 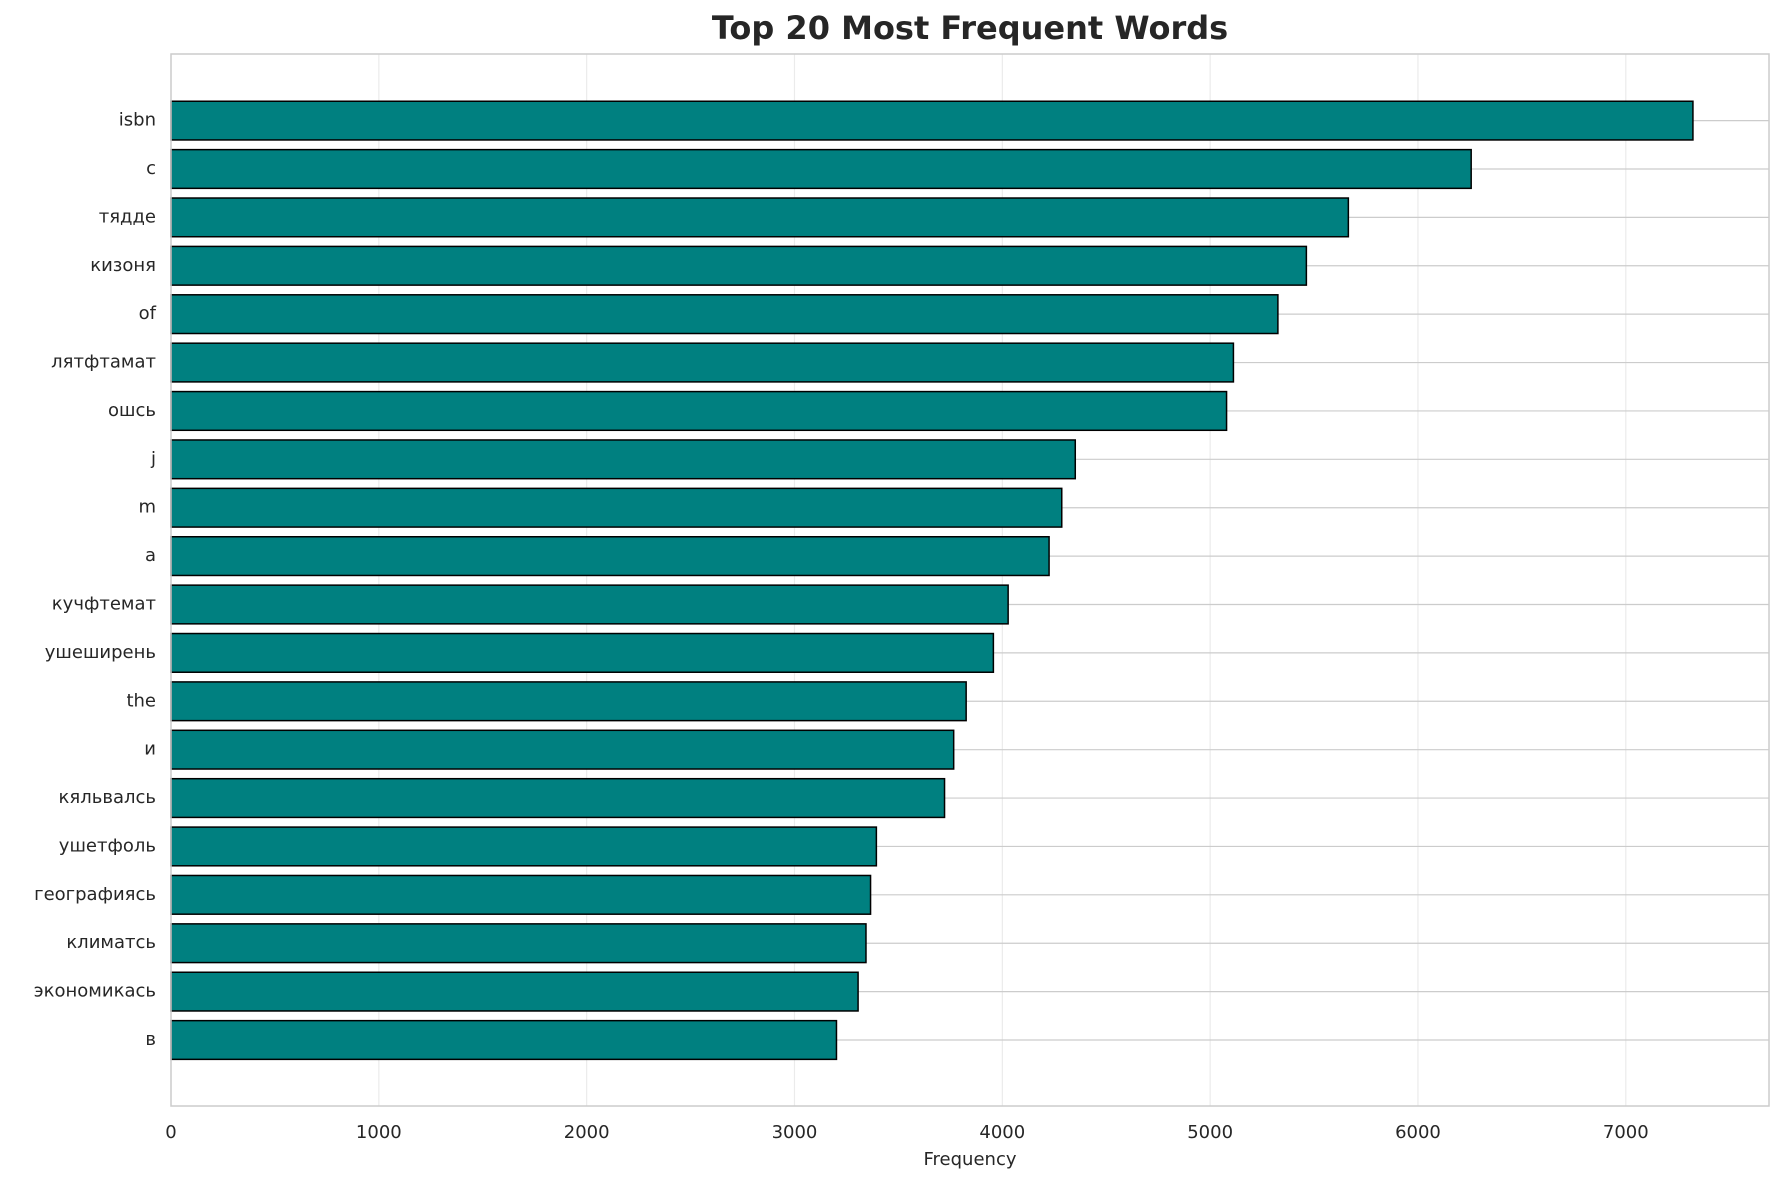 What do you see at coordinates (379, 1132) in the screenshot?
I see `x-tick-label: 1000` at bounding box center [379, 1132].